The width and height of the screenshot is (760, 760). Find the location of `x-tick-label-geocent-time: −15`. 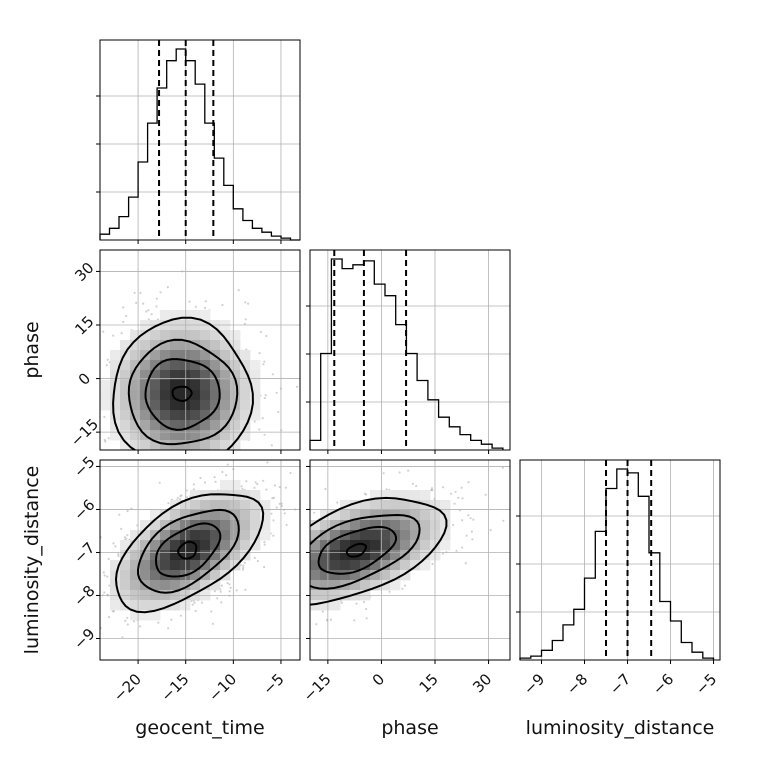

x-tick-label-geocent-time: −15 is located at coordinates (174, 687).